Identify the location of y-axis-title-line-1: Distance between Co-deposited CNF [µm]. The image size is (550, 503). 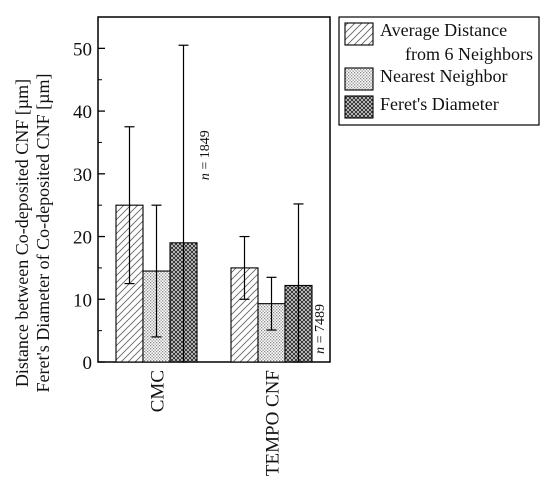
(22, 233).